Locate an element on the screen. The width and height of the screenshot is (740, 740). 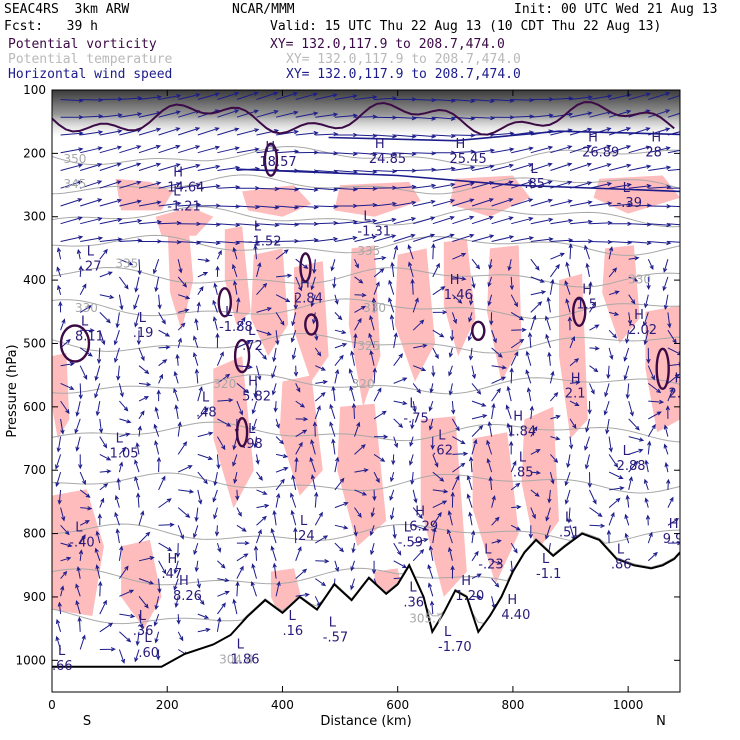
pv-contour-loop is located at coordinates (579, 311).